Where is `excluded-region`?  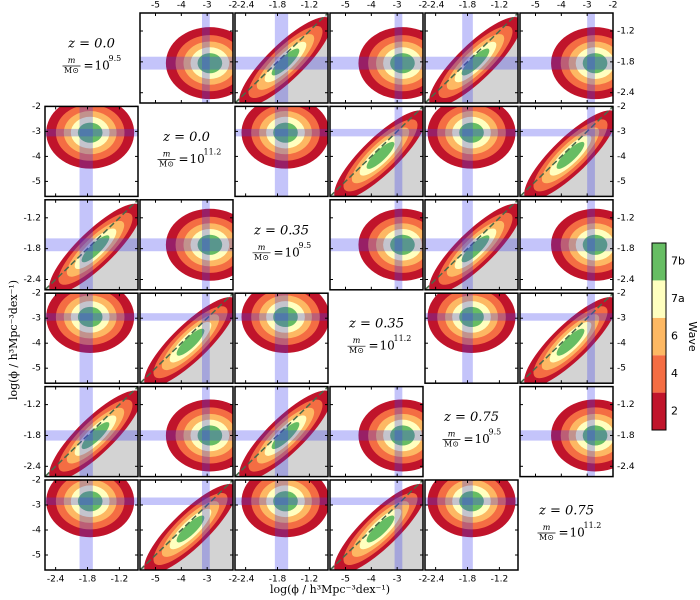 excluded-region is located at coordinates (566, 151).